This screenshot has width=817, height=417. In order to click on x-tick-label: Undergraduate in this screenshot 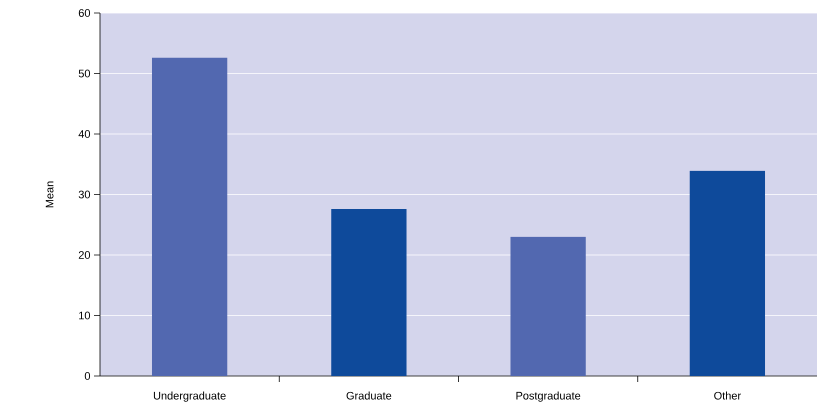, I will do `click(190, 397)`.